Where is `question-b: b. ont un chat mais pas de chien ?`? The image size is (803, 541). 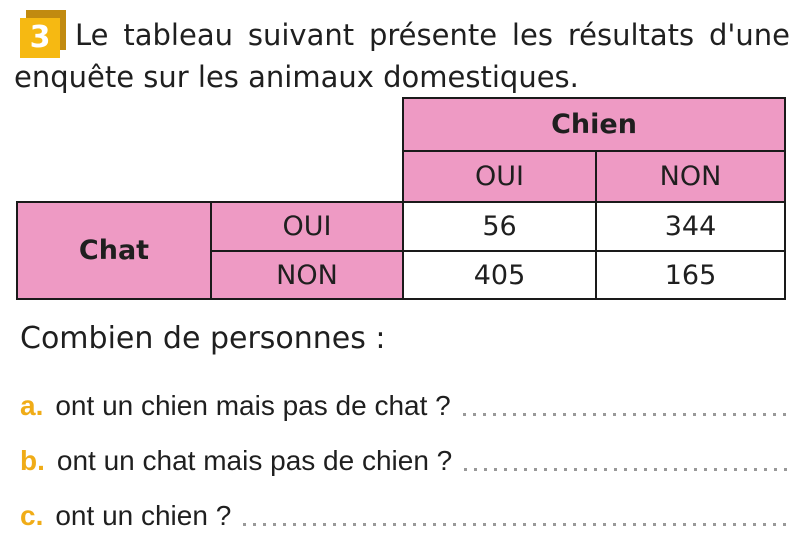
question-b: b. ont un chat mais pas de chien ? is located at coordinates (405, 461).